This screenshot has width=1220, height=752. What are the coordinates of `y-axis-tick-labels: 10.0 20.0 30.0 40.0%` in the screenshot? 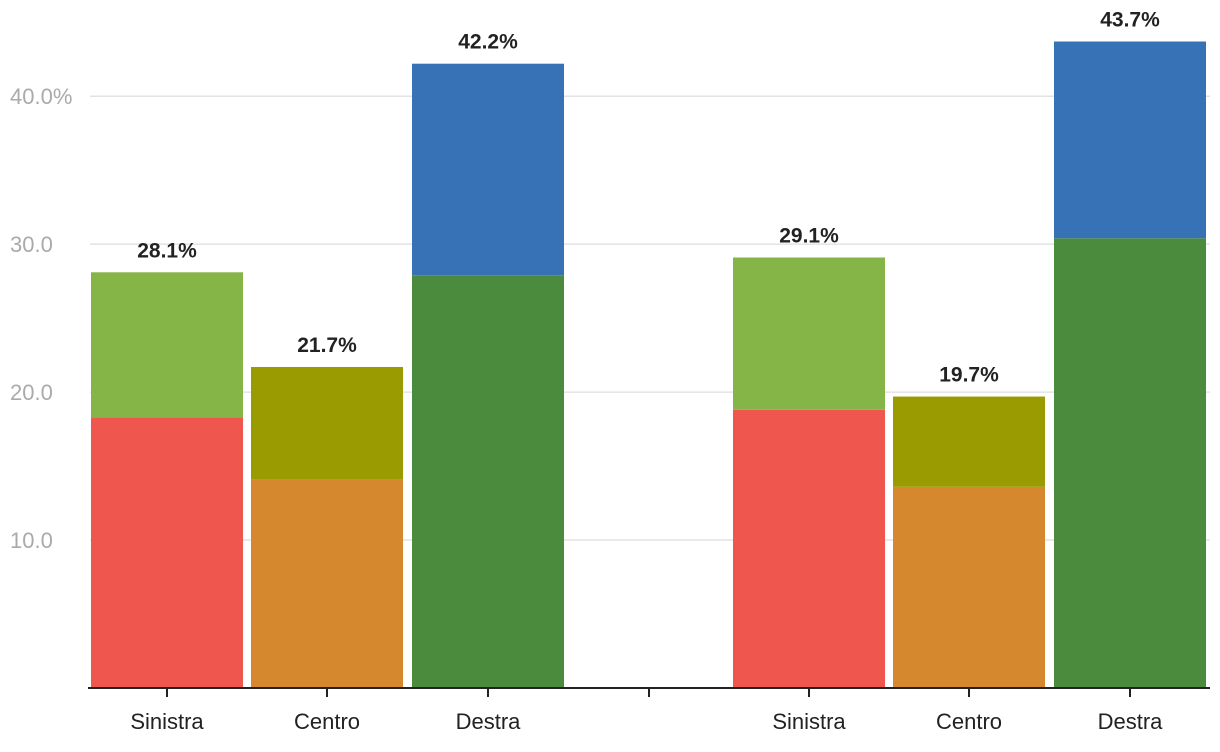 It's located at (41, 318).